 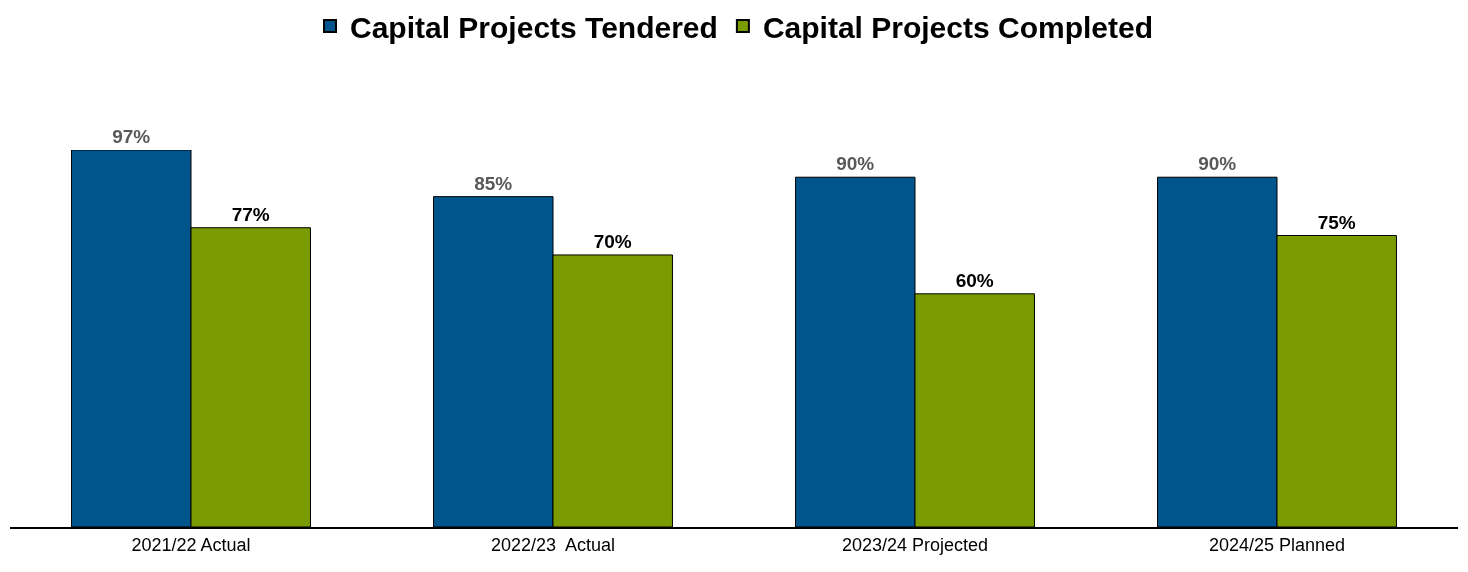 What do you see at coordinates (534, 27) in the screenshot?
I see `legend-label: Capital Projects Tendered` at bounding box center [534, 27].